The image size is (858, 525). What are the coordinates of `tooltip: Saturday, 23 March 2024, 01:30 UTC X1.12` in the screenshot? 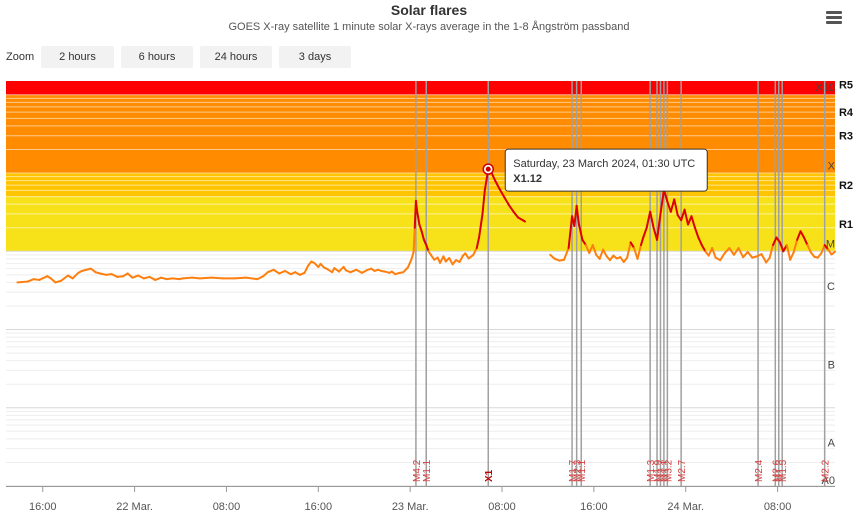 It's located at (606, 170).